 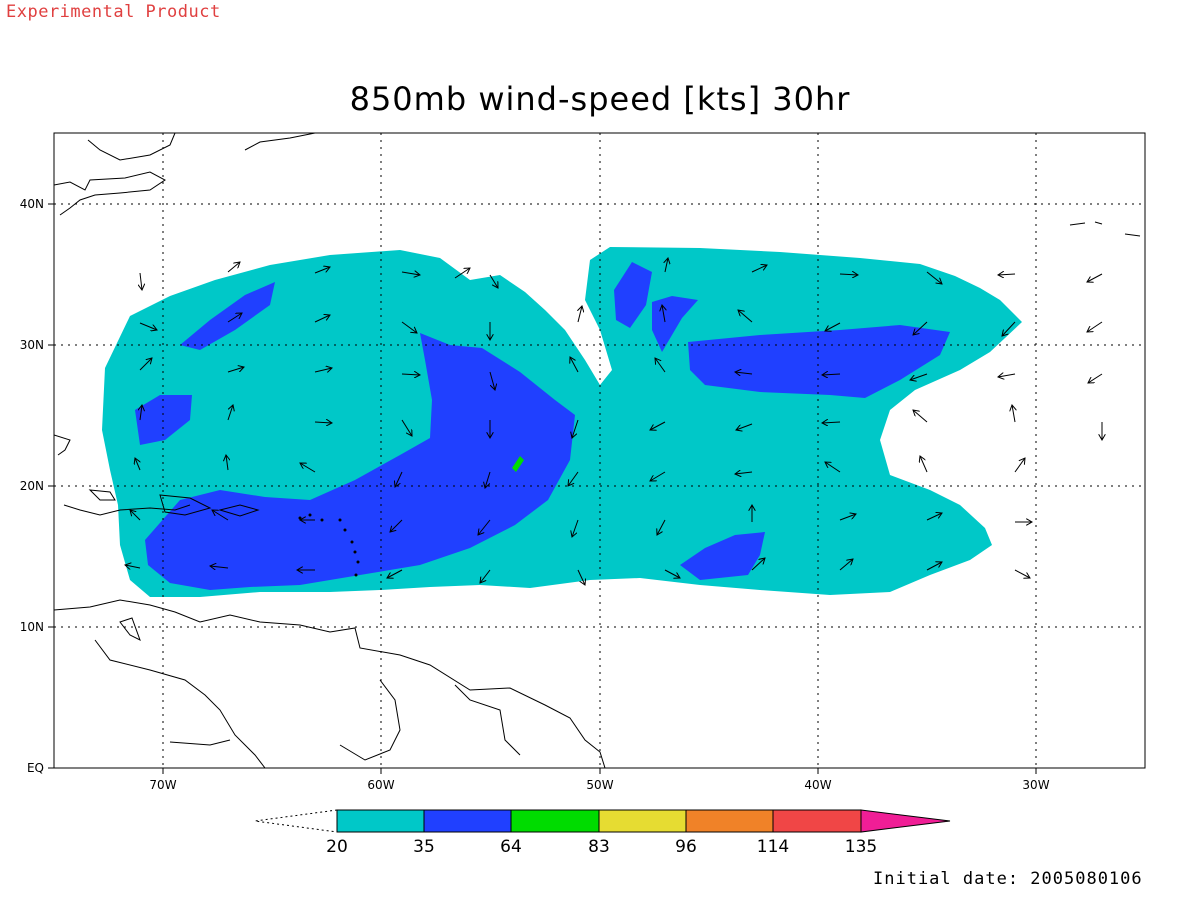 What do you see at coordinates (722, 556) in the screenshot?
I see `wind-35-64-region-south` at bounding box center [722, 556].